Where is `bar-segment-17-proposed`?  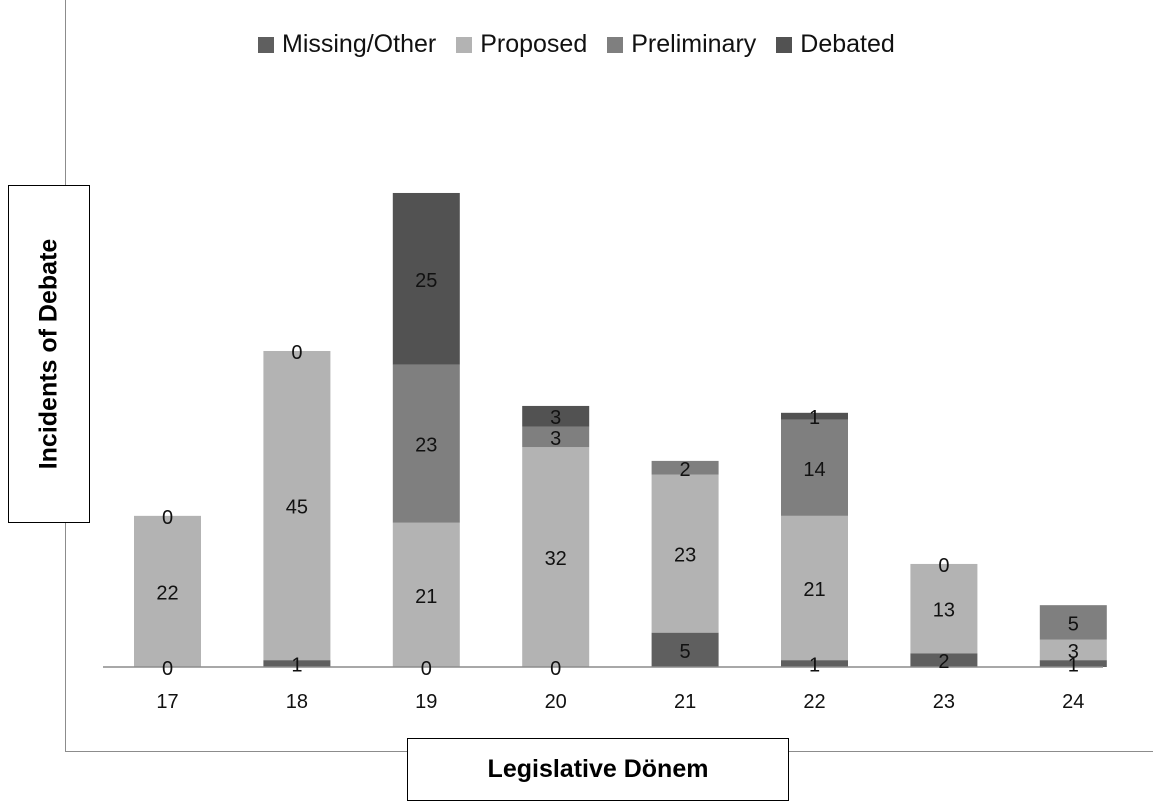 bar-segment-17-proposed is located at coordinates (167, 591).